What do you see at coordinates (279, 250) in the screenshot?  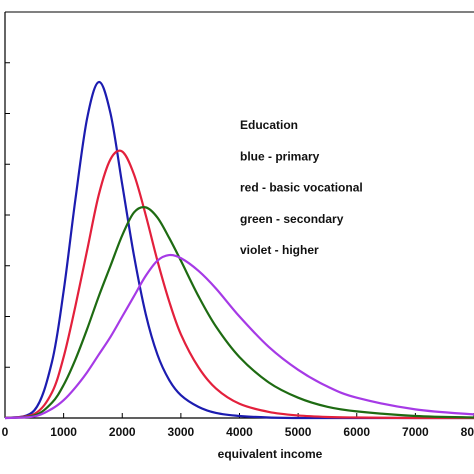 I see `annotation: violet - higher` at bounding box center [279, 250].